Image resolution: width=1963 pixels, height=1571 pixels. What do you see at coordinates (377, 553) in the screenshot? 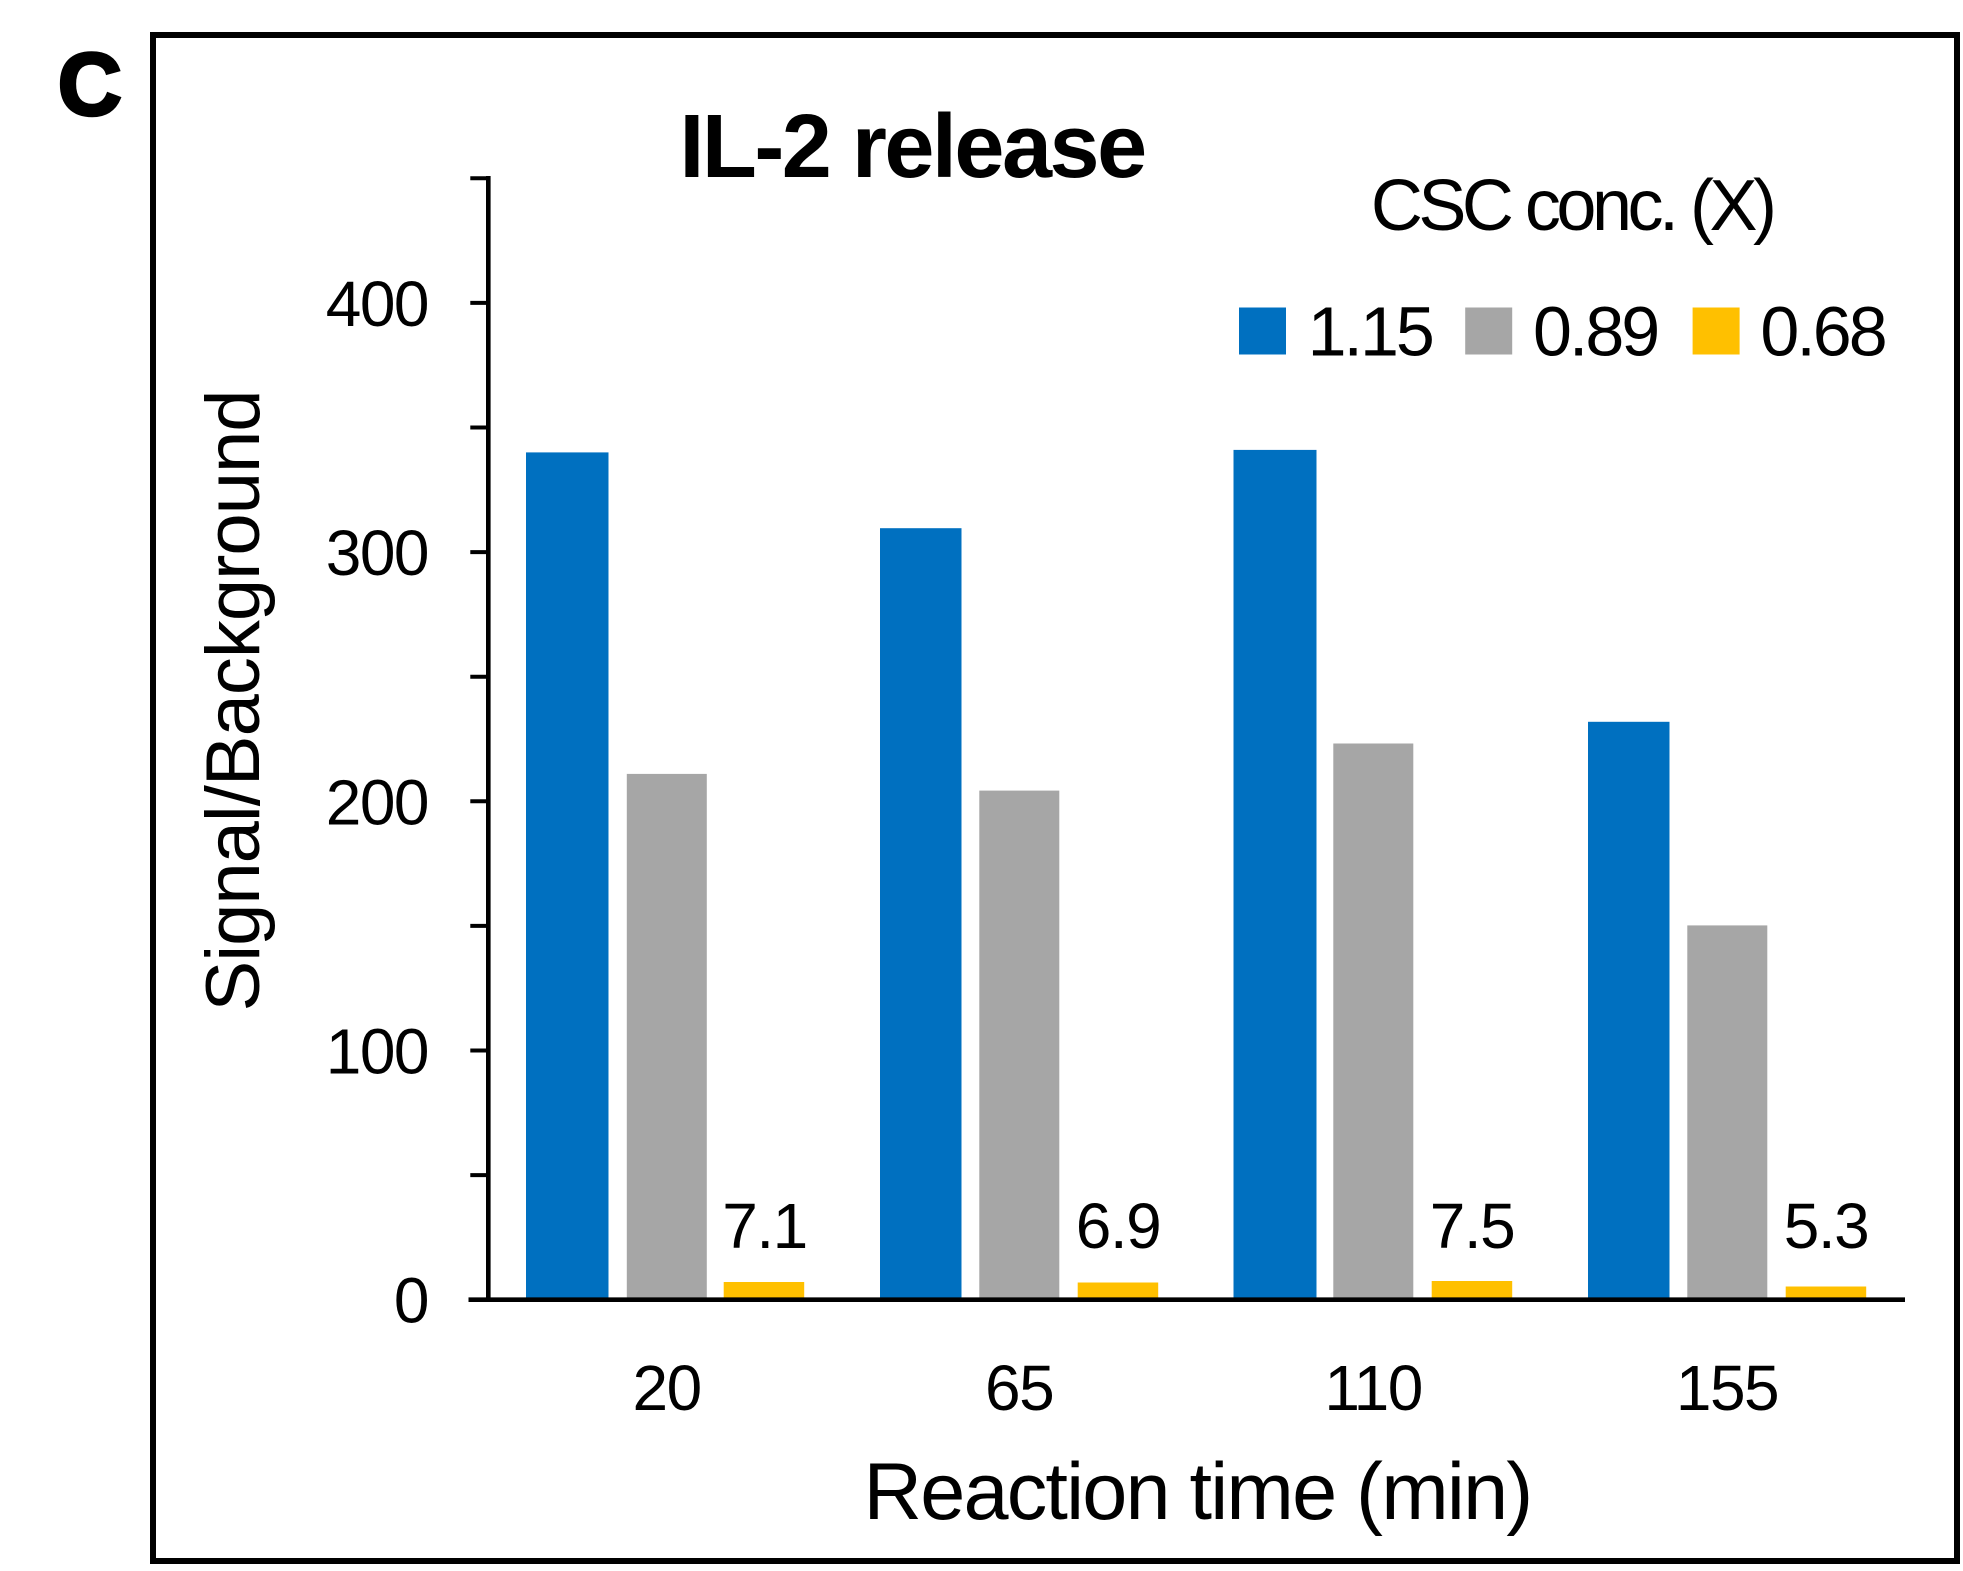
I see `svg-text: 300` at bounding box center [377, 553].